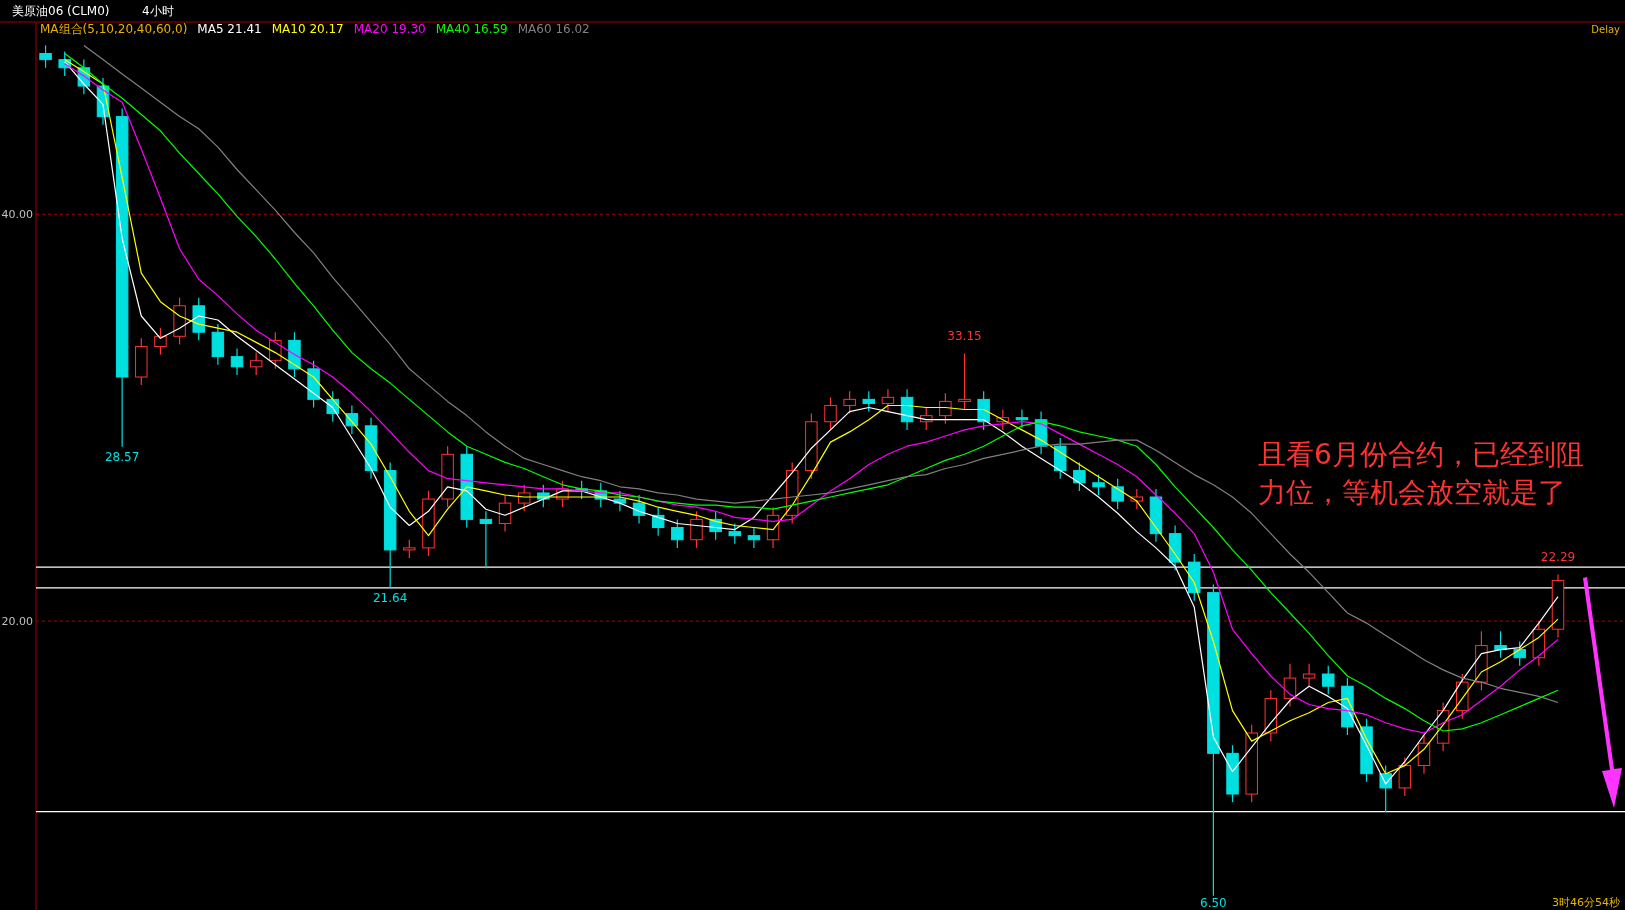 Image resolution: width=1625 pixels, height=910 pixels. What do you see at coordinates (17, 622) in the screenshot?
I see `y-tick-label: 20.00` at bounding box center [17, 622].